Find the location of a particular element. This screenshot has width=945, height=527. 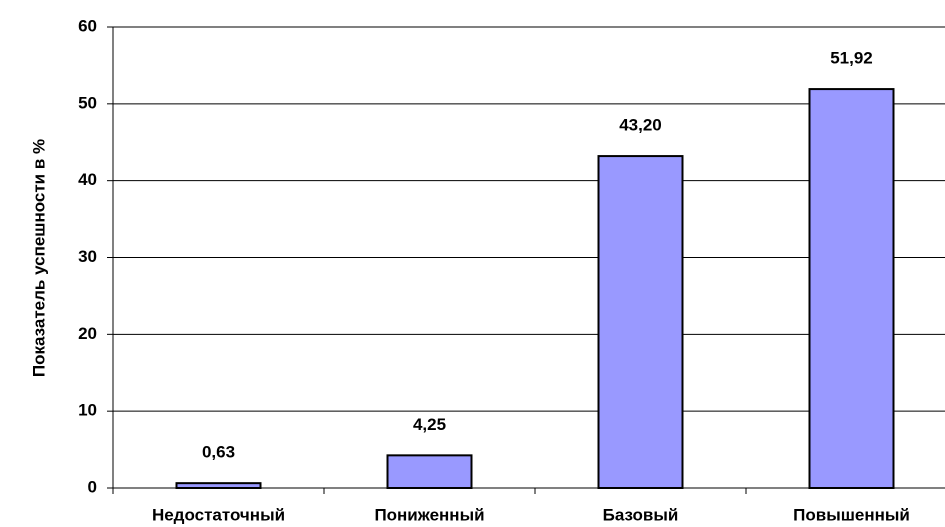

x-tick-label: Базовый is located at coordinates (641, 514).